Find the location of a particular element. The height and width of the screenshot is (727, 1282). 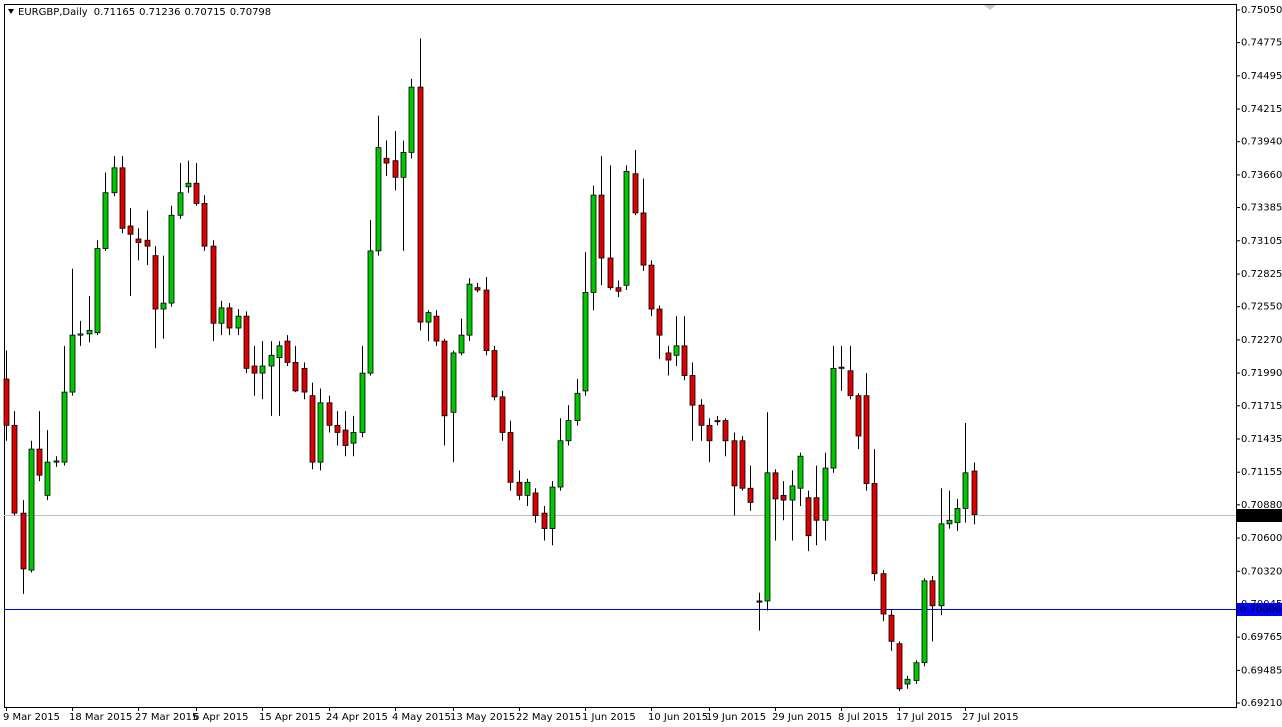

x-tick-label: 24 Apr 2015 is located at coordinates (357, 717).